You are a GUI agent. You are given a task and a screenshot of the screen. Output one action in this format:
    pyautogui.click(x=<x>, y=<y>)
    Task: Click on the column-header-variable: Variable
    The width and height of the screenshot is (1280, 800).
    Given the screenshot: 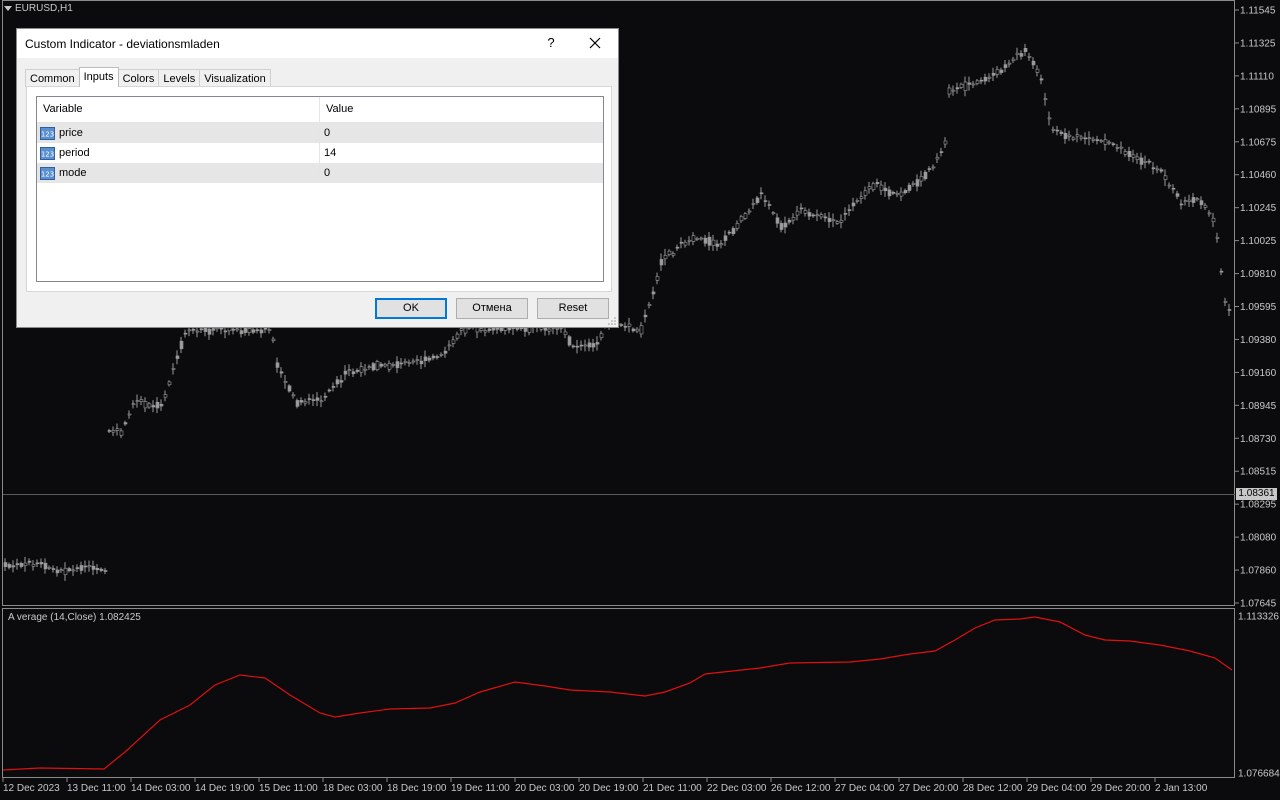 What is the action you would take?
    pyautogui.click(x=178, y=109)
    